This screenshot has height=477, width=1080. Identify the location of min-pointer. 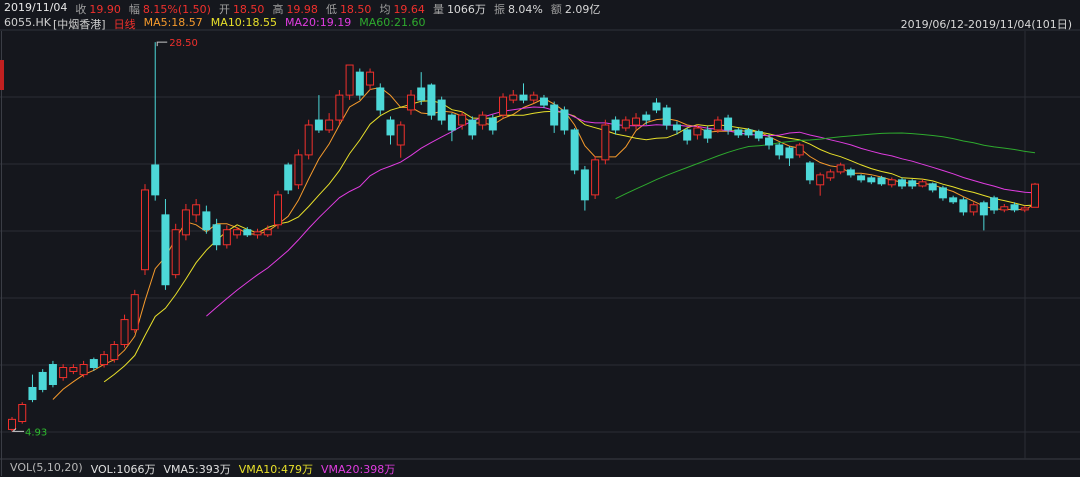
(17, 430).